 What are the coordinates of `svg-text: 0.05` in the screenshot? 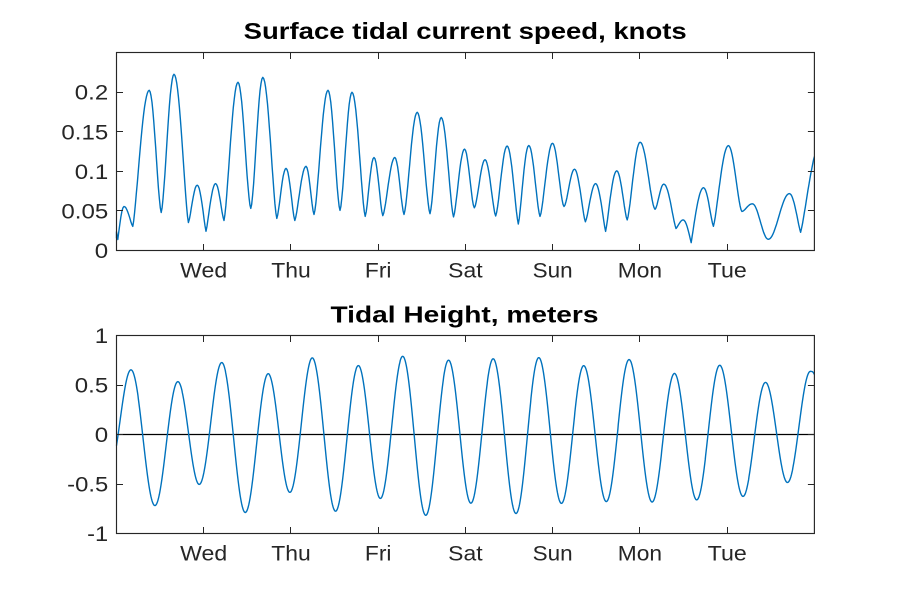 It's located at (84, 212).